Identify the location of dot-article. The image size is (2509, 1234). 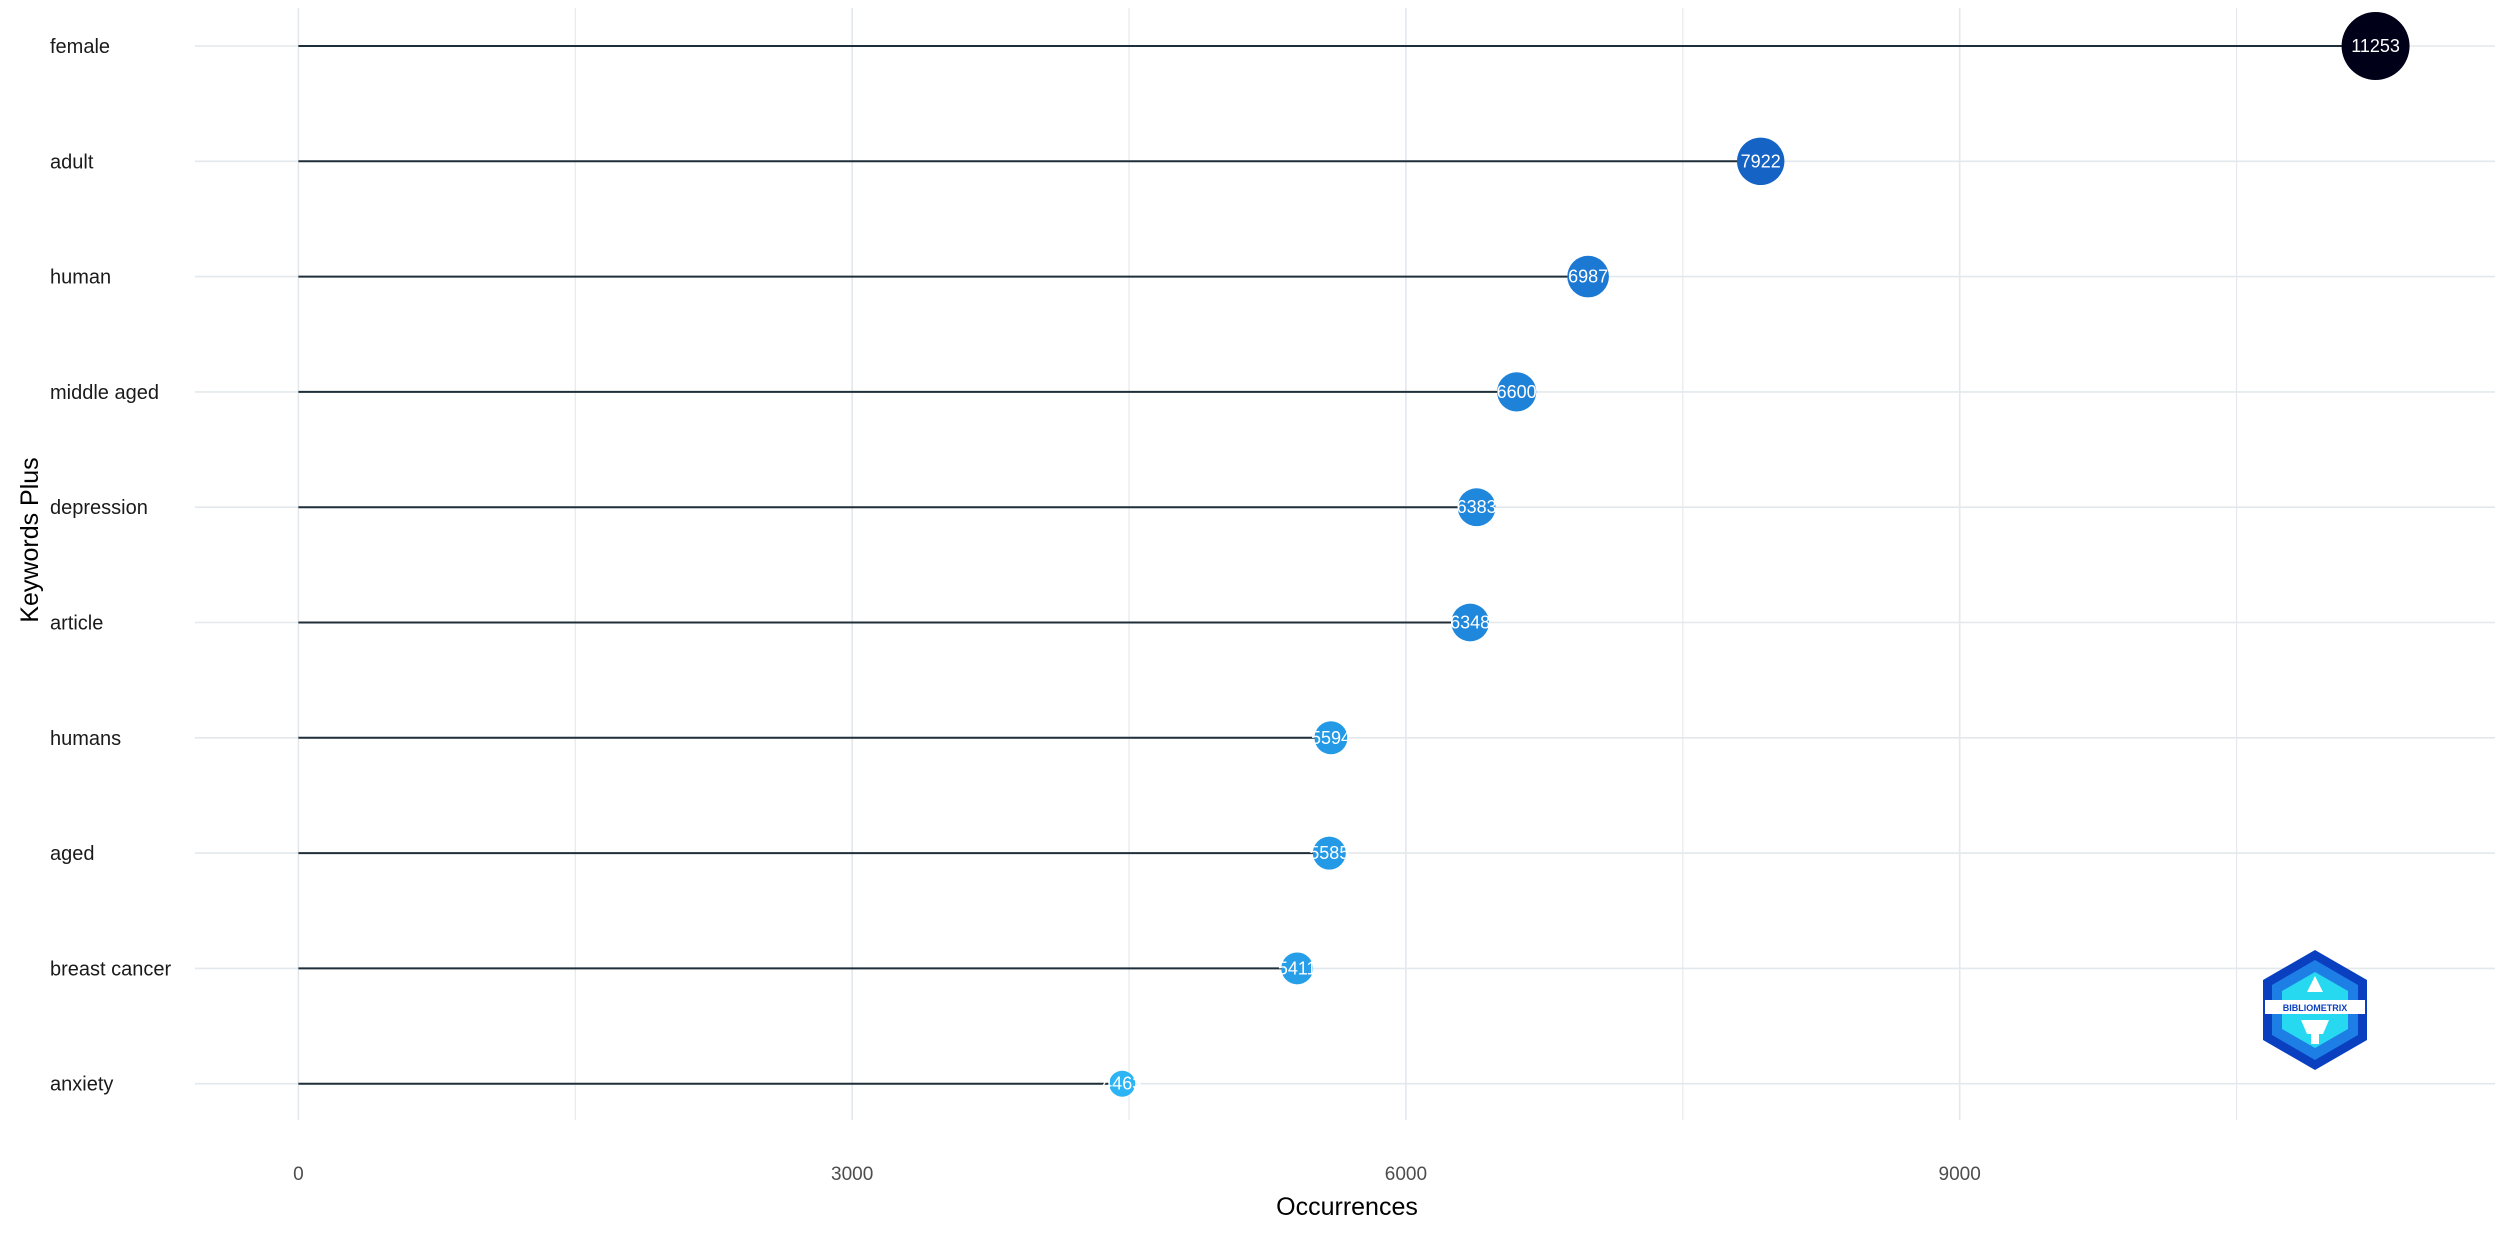
(1470, 622).